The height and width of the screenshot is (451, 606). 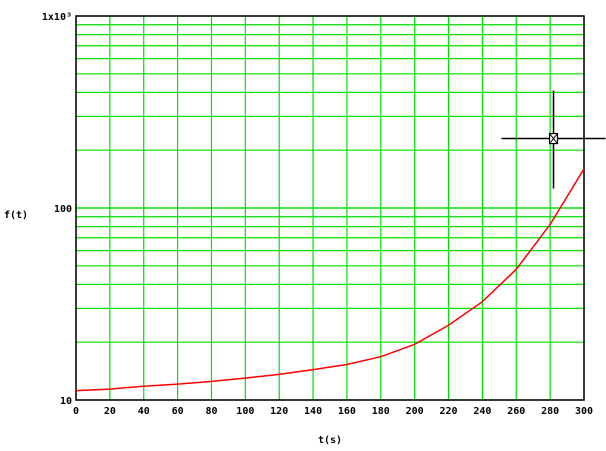 What do you see at coordinates (449, 411) in the screenshot?
I see `x-tick-label: 220` at bounding box center [449, 411].